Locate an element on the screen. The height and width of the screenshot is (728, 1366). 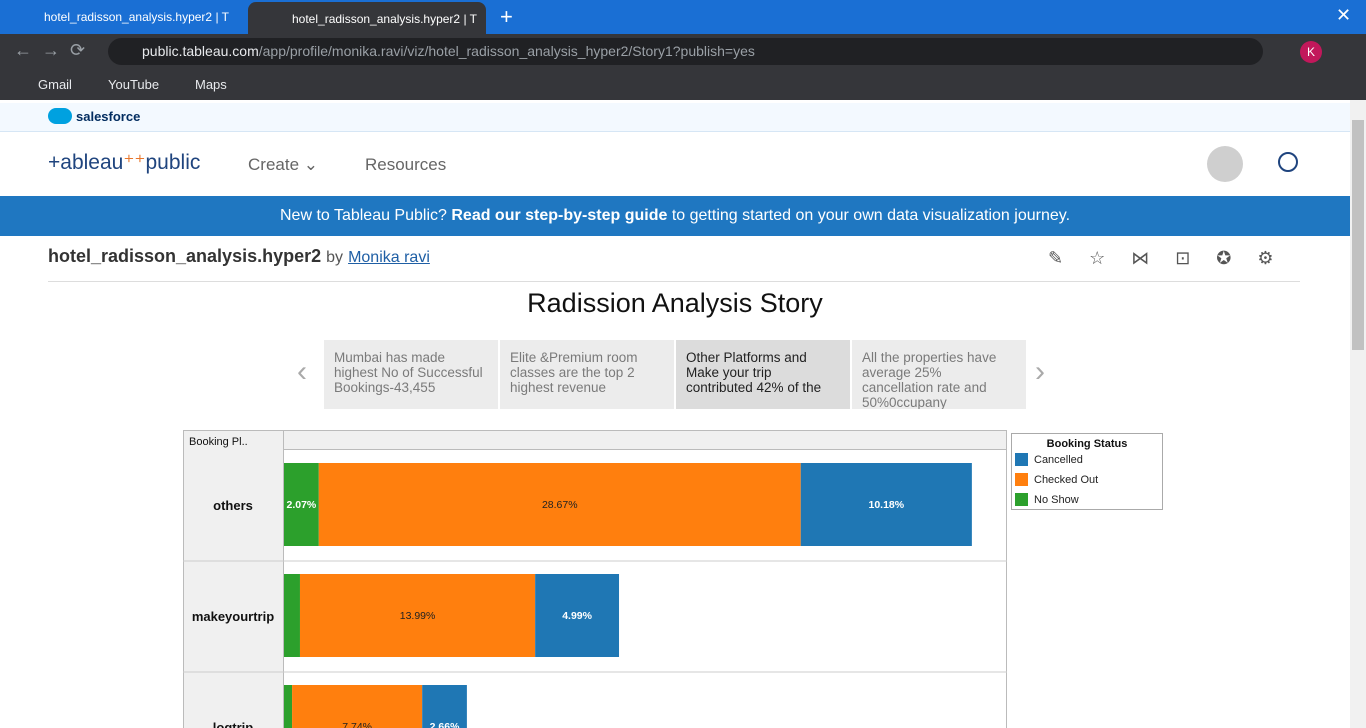
tab: hotel_radisson_analysis.hyper2 | T is located at coordinates (137, 17).